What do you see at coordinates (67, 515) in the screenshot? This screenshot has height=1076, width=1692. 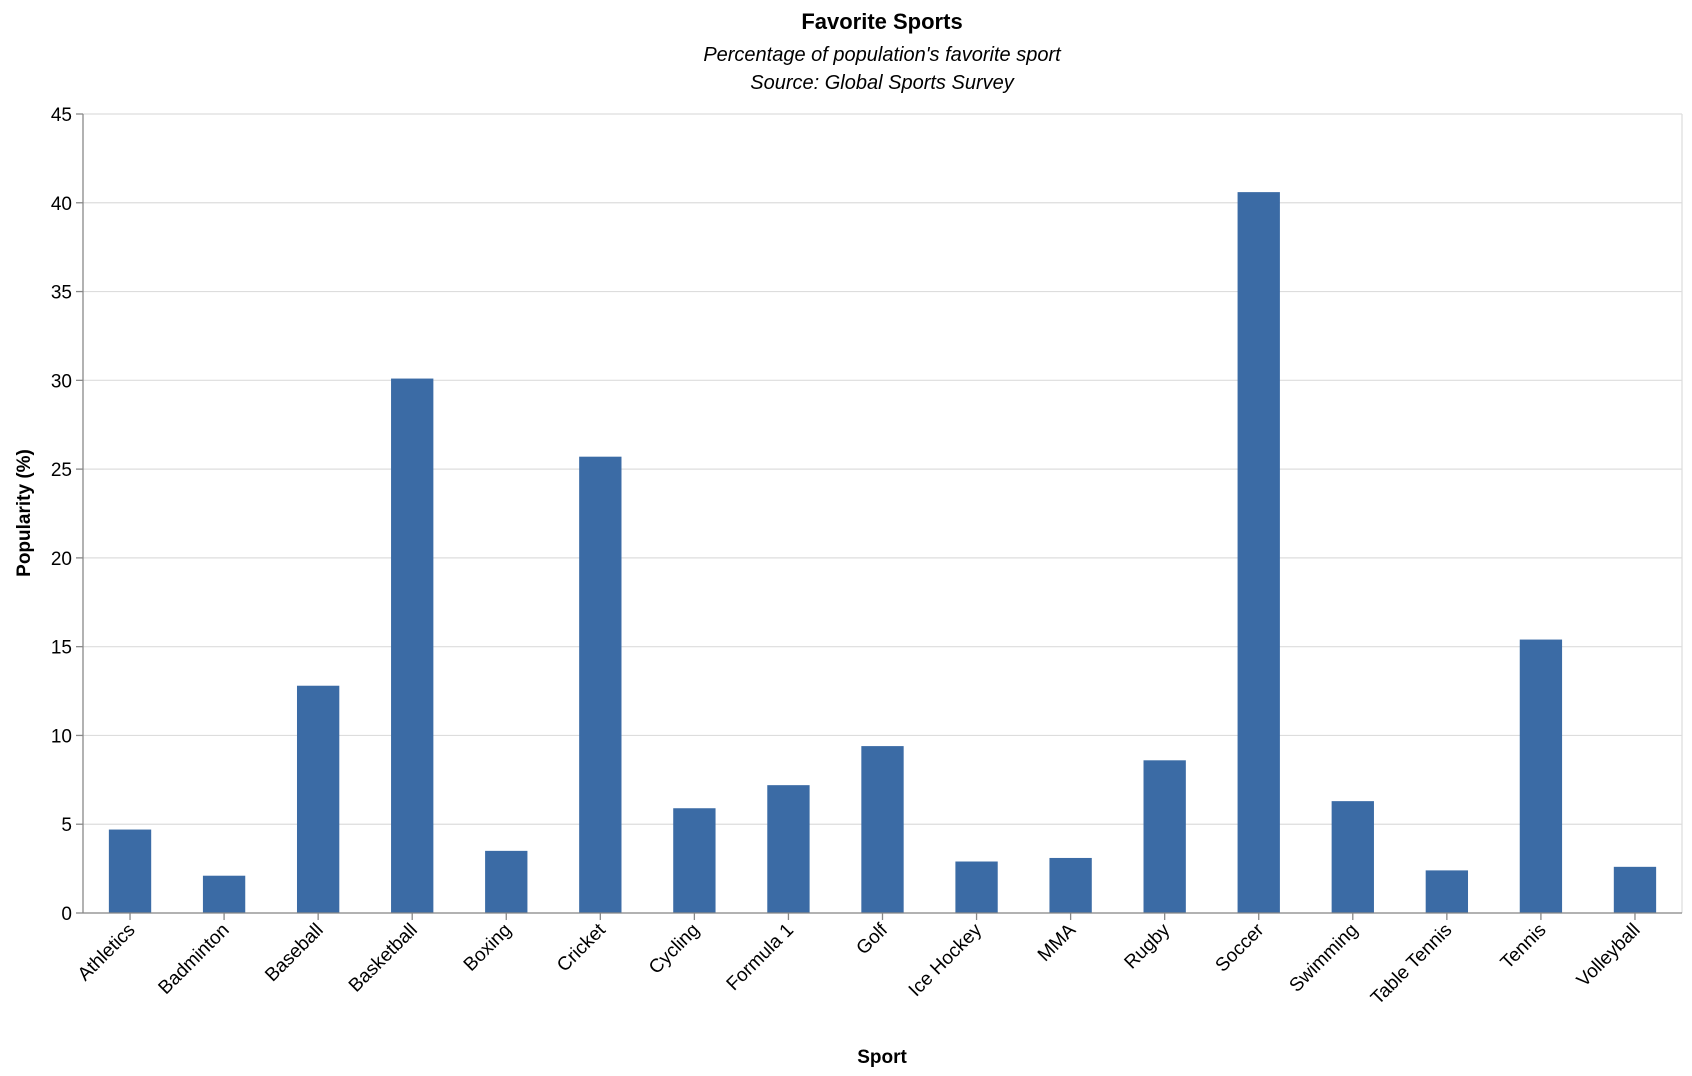 I see `y-axis-ticks: 0 5 10 15 20 25 30 35 40 45` at bounding box center [67, 515].